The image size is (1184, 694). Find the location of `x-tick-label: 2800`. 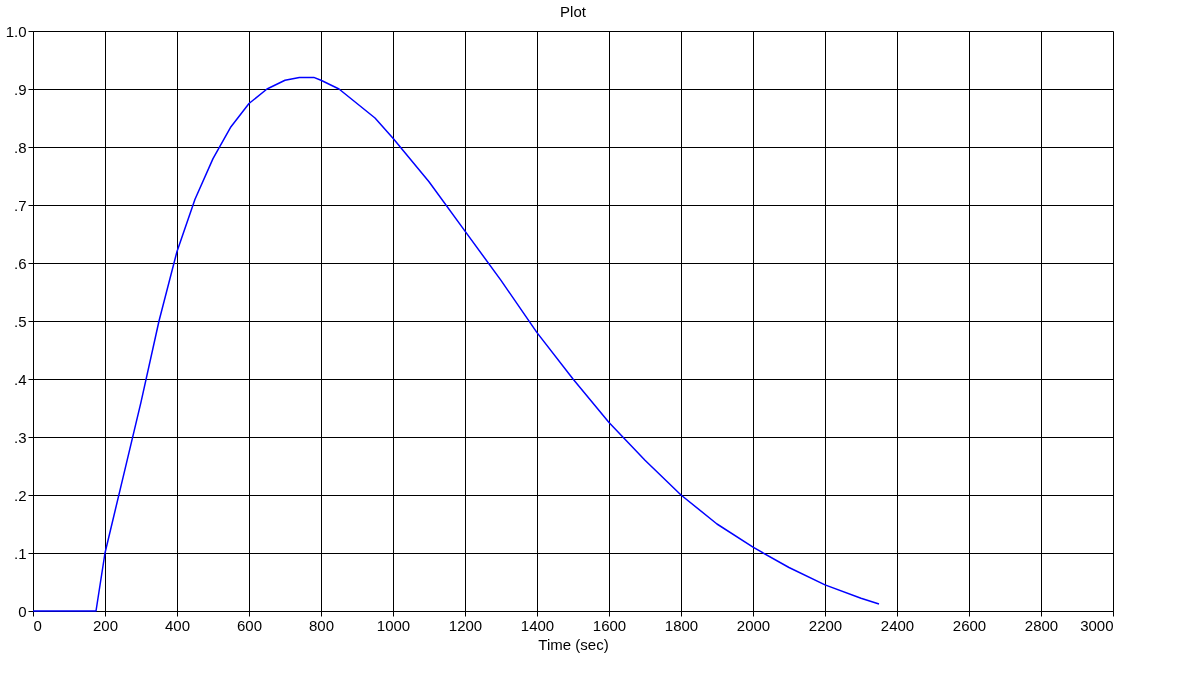

x-tick-label: 2800 is located at coordinates (1041, 625).